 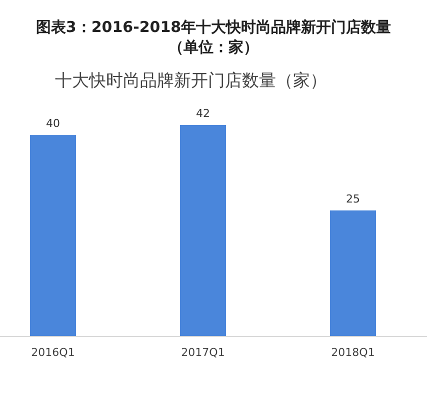 I want to click on chart-subtitle: 十大快时尚品牌新开门店数量（家）, so click(x=191, y=81).